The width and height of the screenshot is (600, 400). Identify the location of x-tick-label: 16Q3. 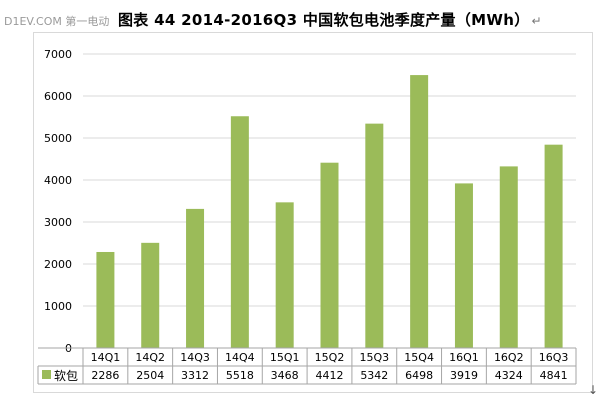
(554, 357).